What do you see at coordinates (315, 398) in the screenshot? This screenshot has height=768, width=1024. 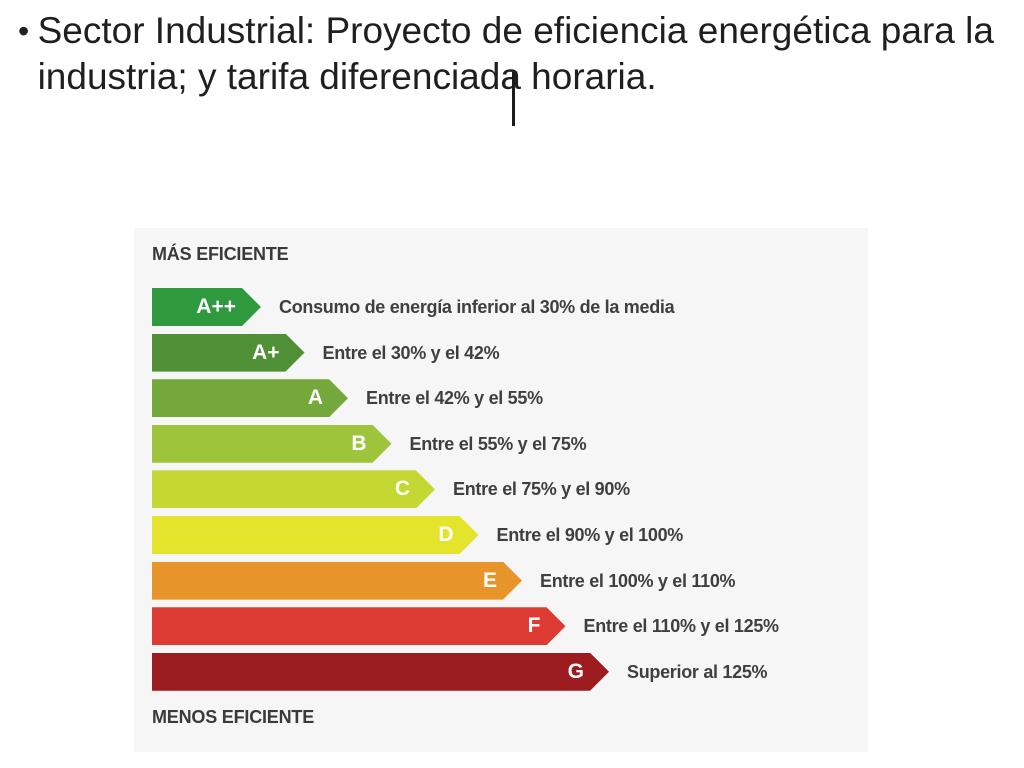 I see `energy-class-letter: A` at bounding box center [315, 398].